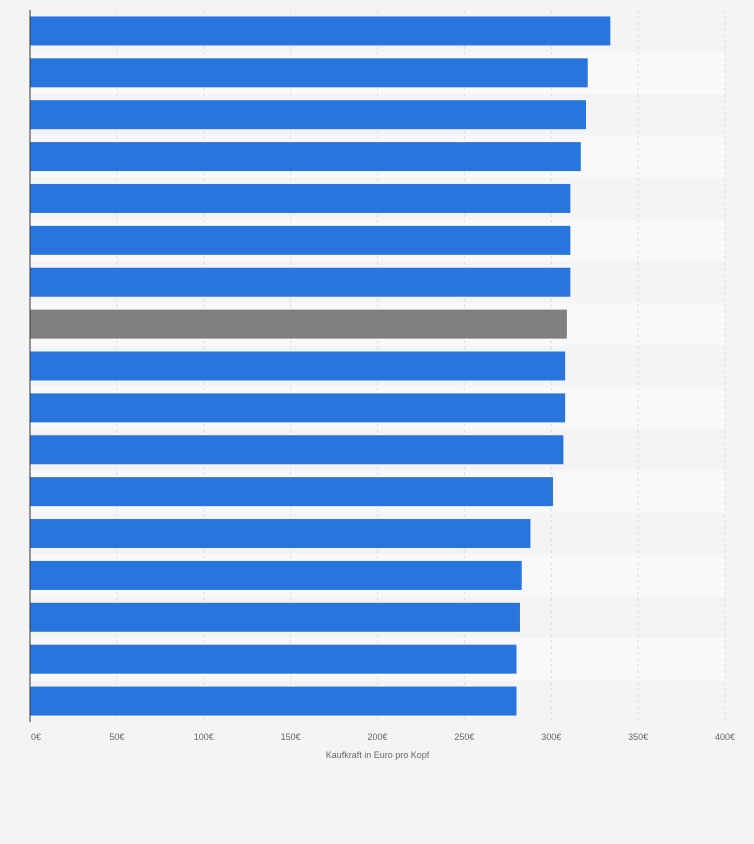  Describe the element at coordinates (291, 737) in the screenshot. I see `x-tick-label: 150€` at that location.